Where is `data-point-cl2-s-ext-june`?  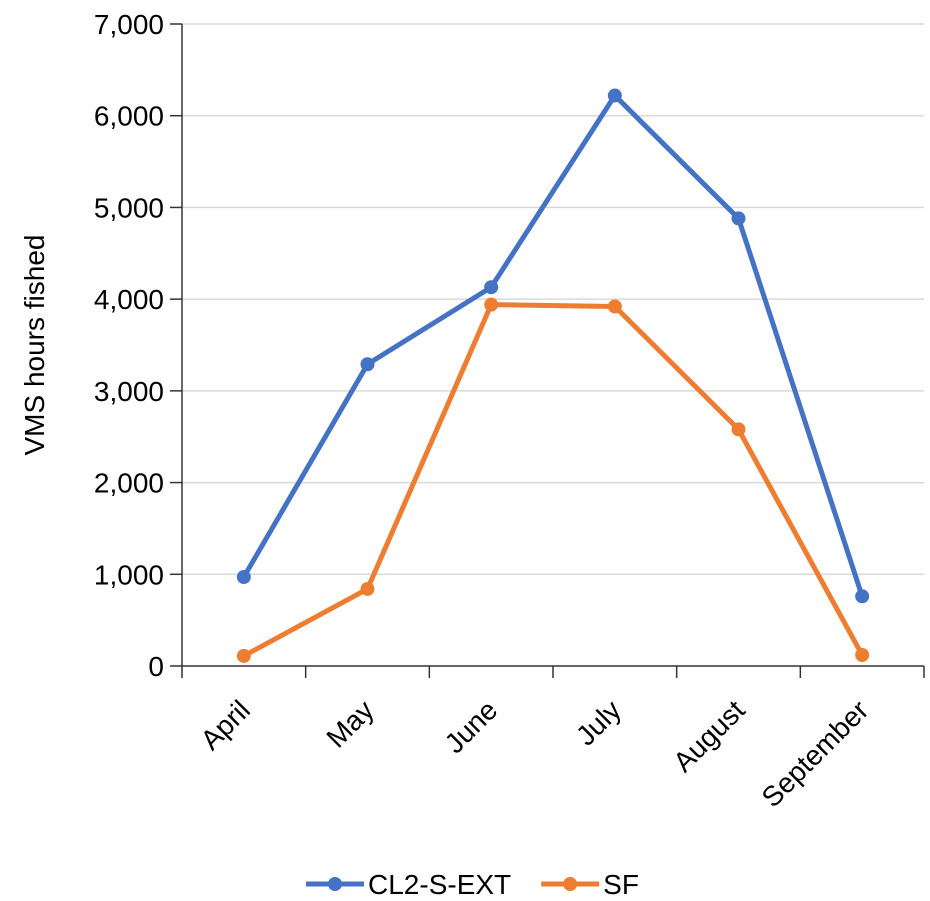 data-point-cl2-s-ext-june is located at coordinates (491, 287).